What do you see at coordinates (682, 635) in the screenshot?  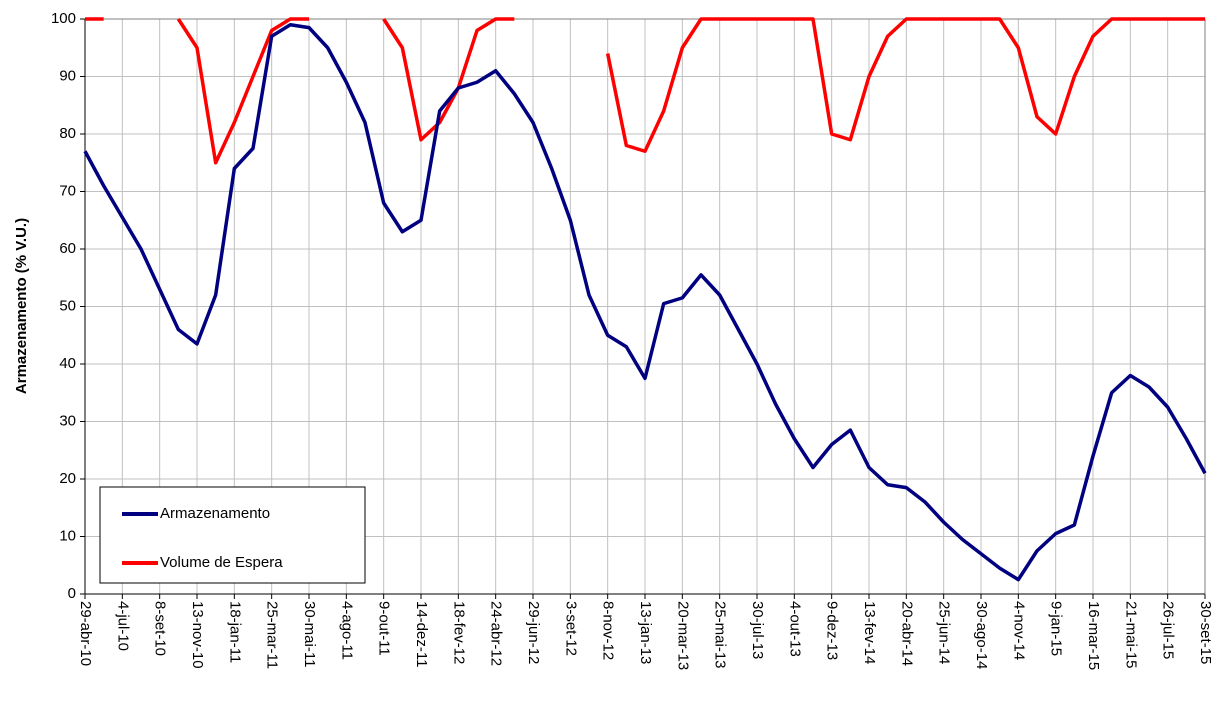 I see `x-tick-label: 20-mar-13` at bounding box center [682, 635].